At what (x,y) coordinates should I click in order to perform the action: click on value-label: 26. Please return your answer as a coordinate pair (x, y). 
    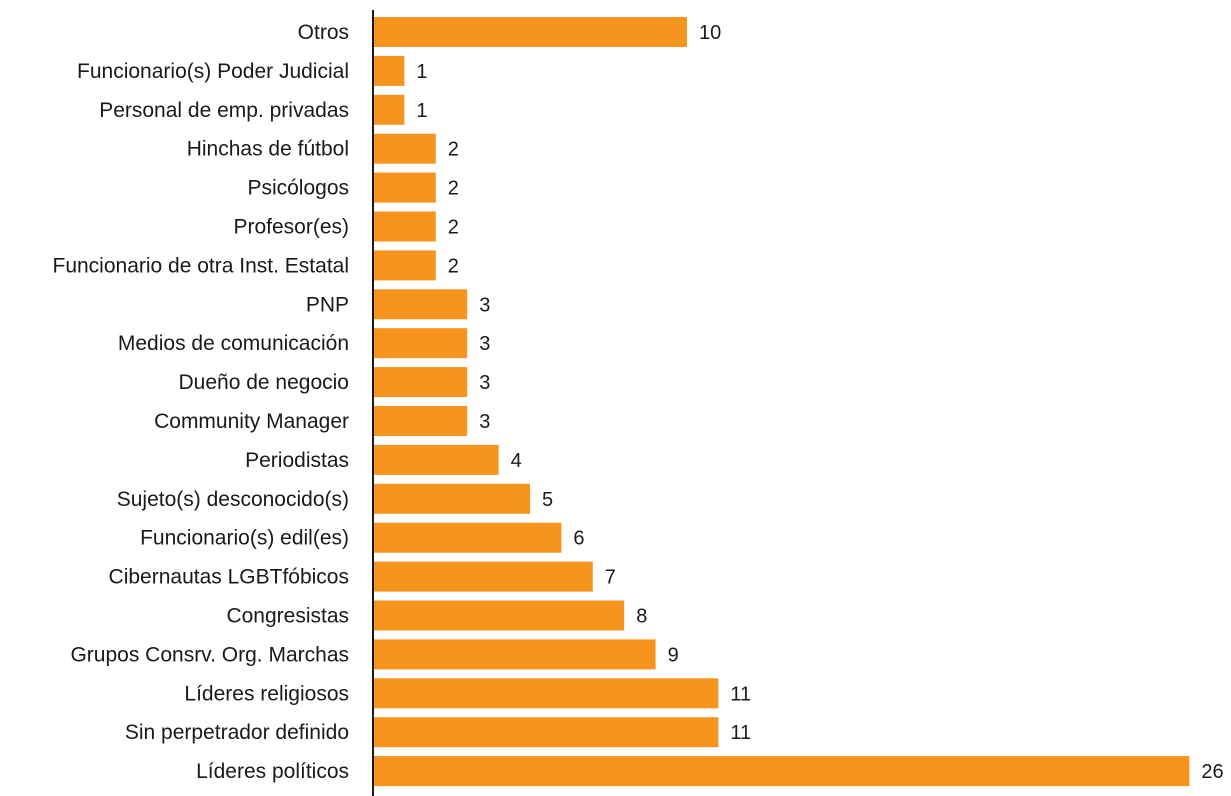
    Looking at the image, I should click on (1212, 772).